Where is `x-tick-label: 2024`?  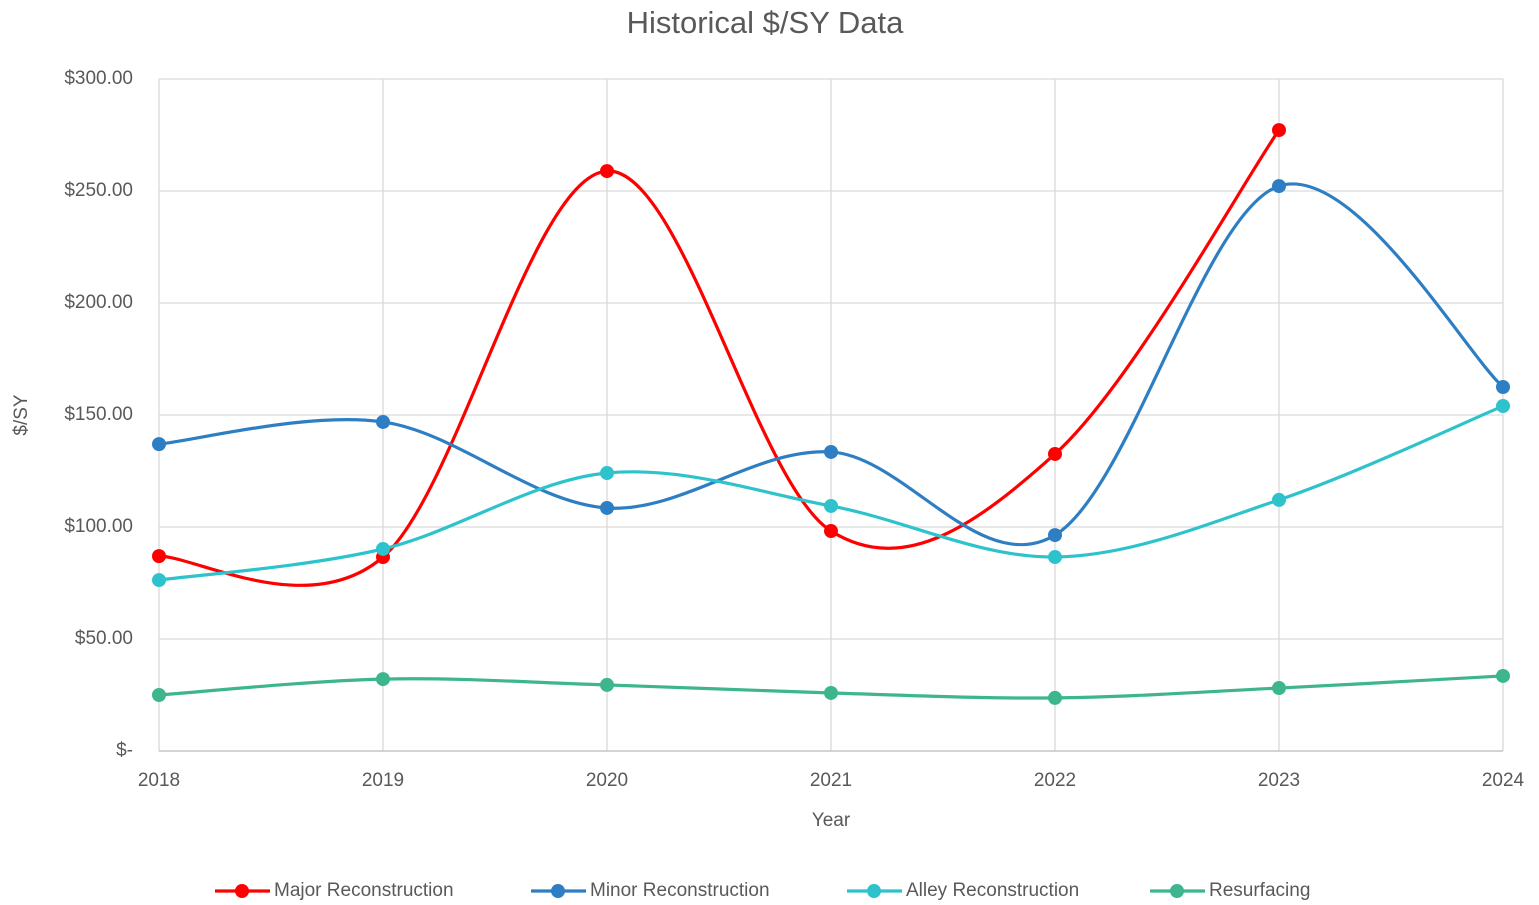 x-tick-label: 2024 is located at coordinates (1503, 780).